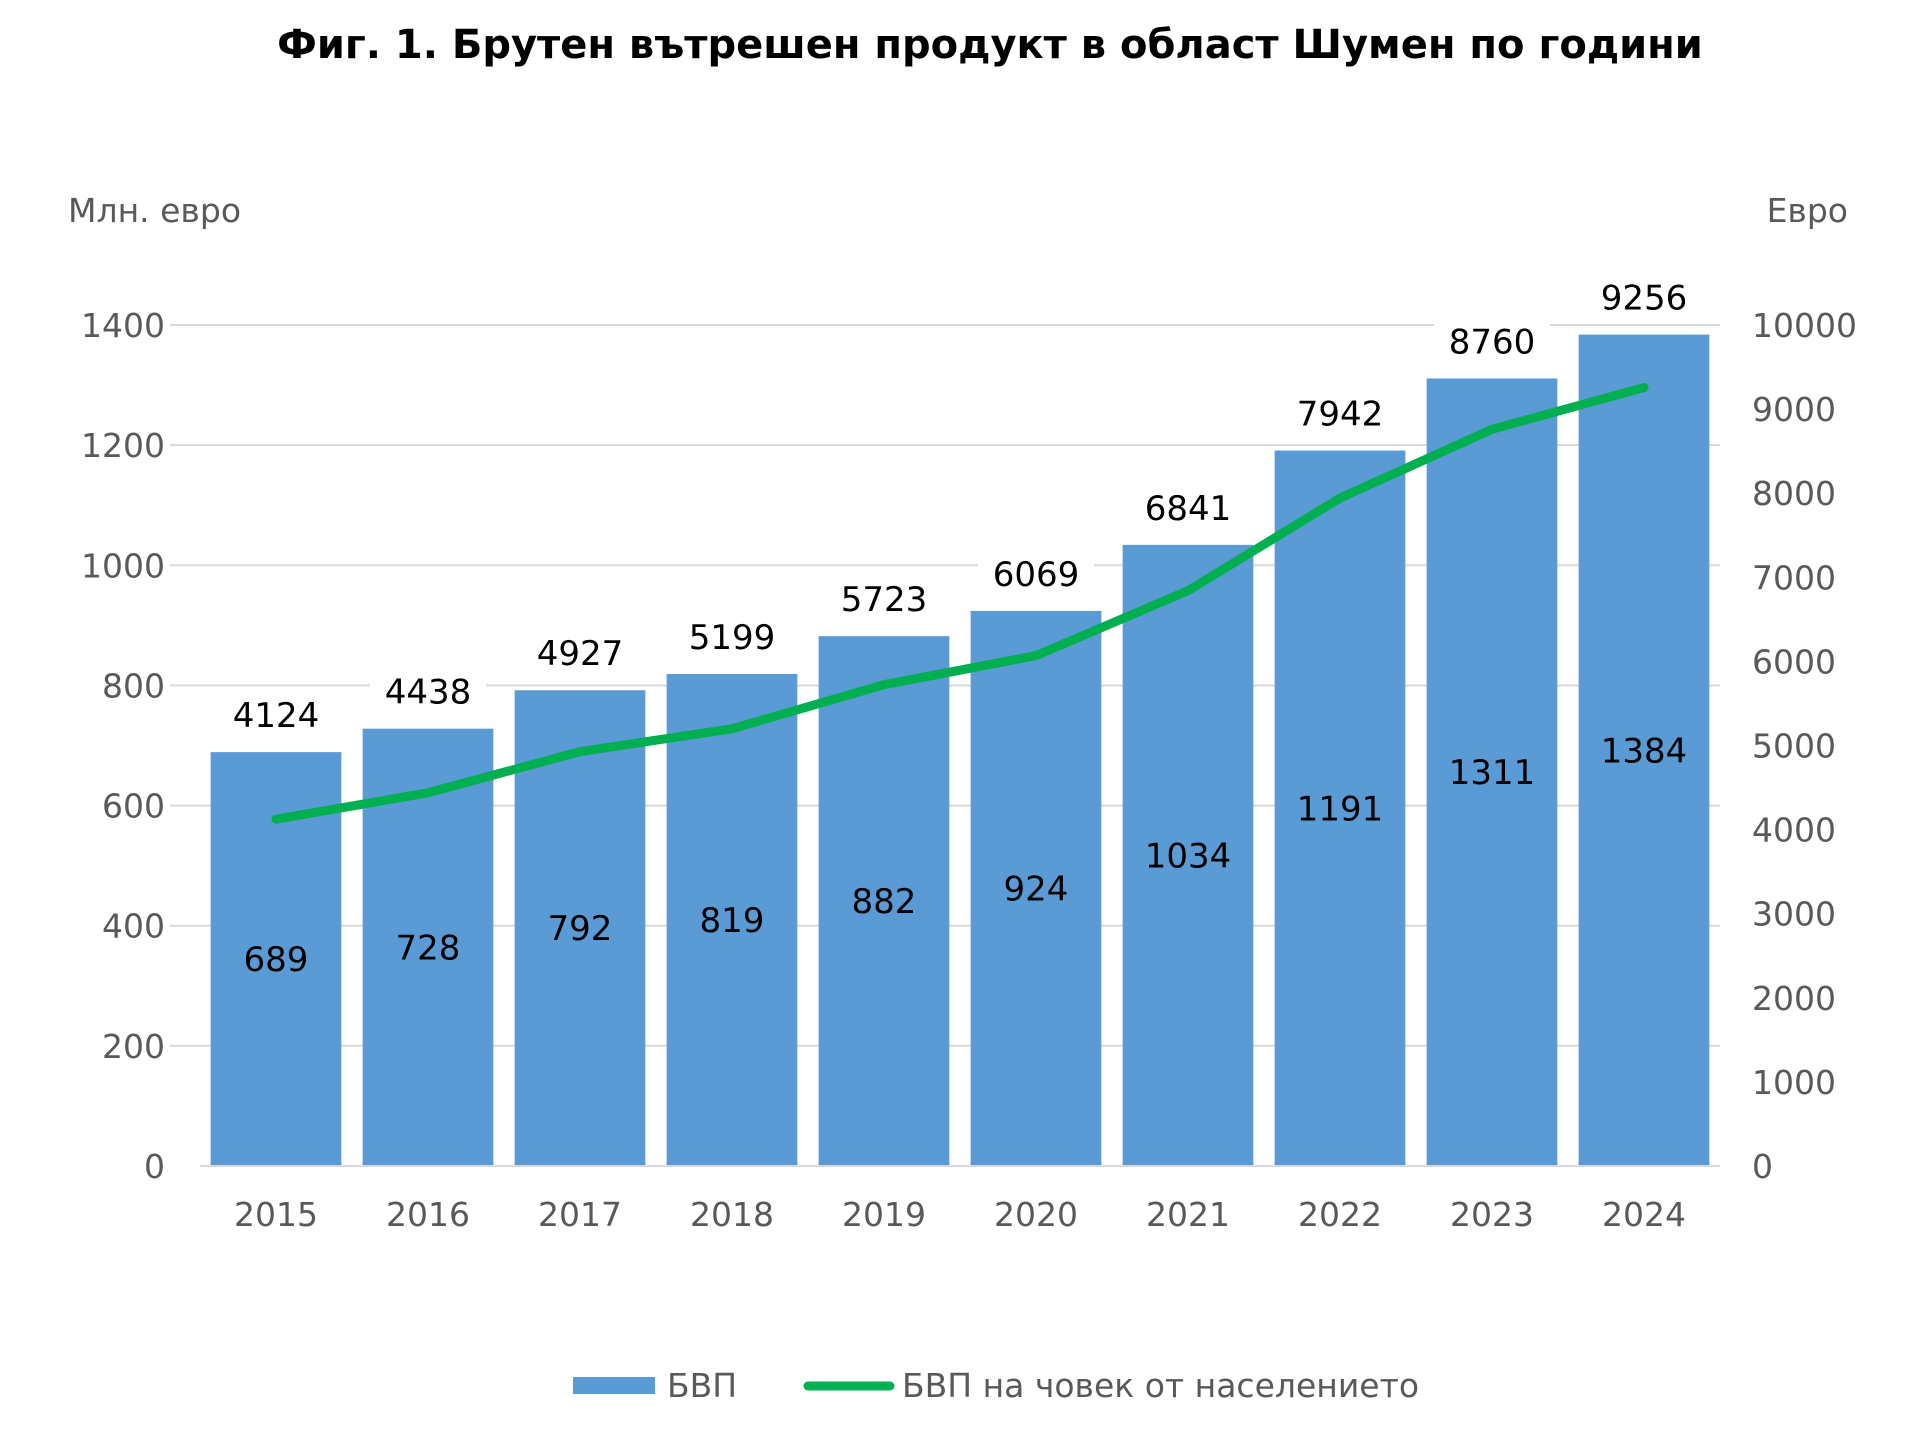 The width and height of the screenshot is (1920, 1430). I want to click on line-value-label: 4438, so click(428, 693).